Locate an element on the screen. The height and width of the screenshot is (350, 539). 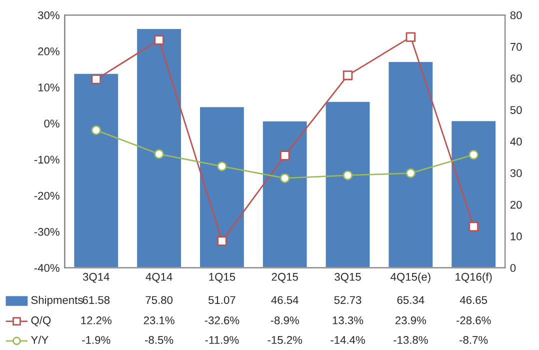
y2-tick-label: 10 is located at coordinates (516, 236).